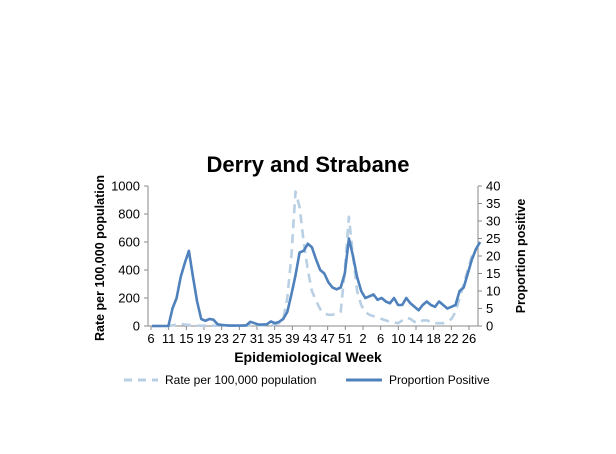 Image resolution: width=616 pixels, height=454 pixels. Describe the element at coordinates (521, 256) in the screenshot. I see `right-axis-label: Proportion positive` at that location.